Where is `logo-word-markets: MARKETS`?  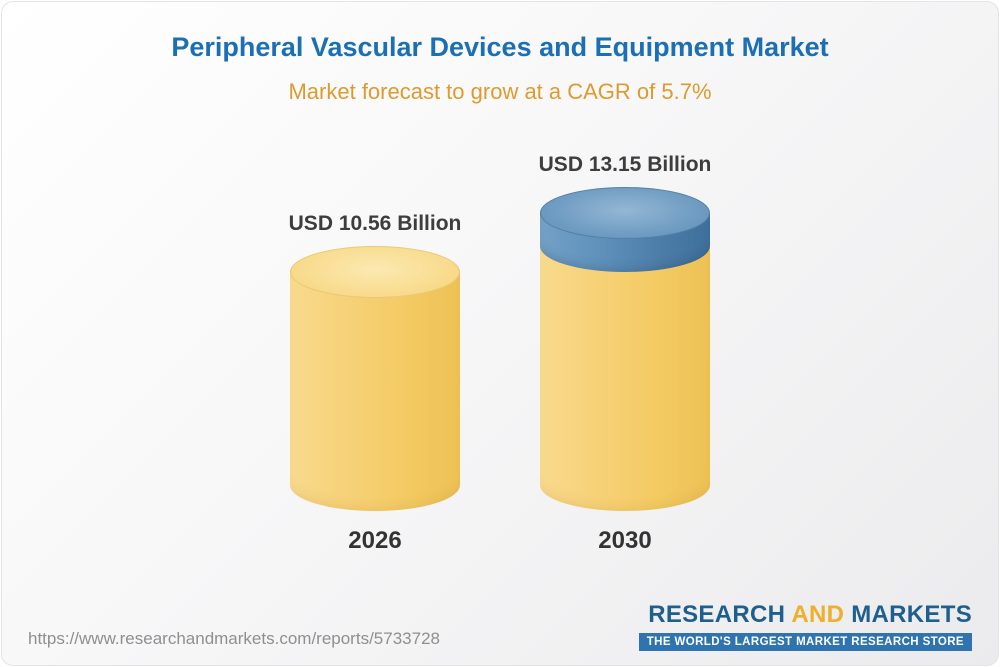
logo-word-markets: MARKETS is located at coordinates (911, 614).